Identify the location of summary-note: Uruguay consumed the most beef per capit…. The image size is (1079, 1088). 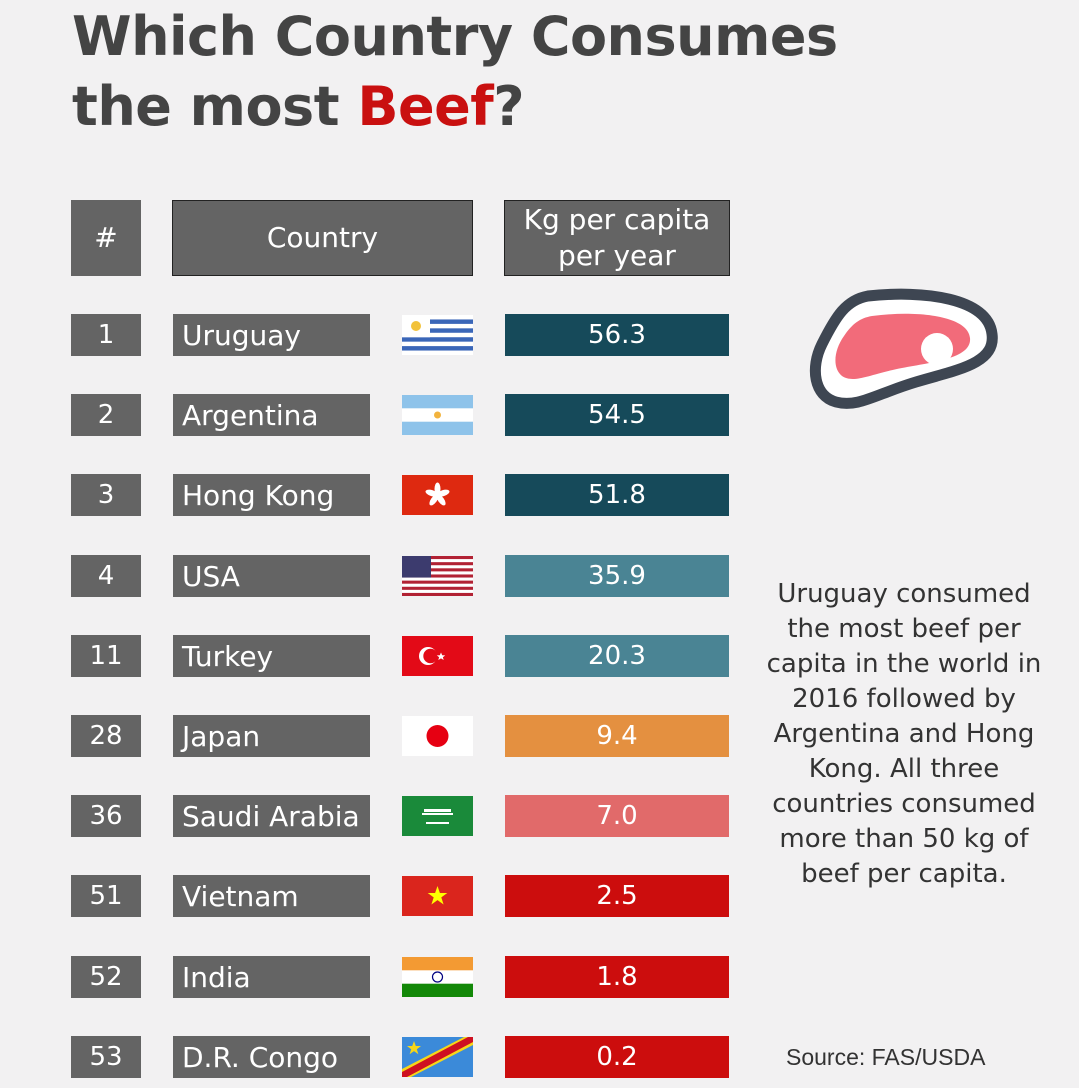
(904, 734).